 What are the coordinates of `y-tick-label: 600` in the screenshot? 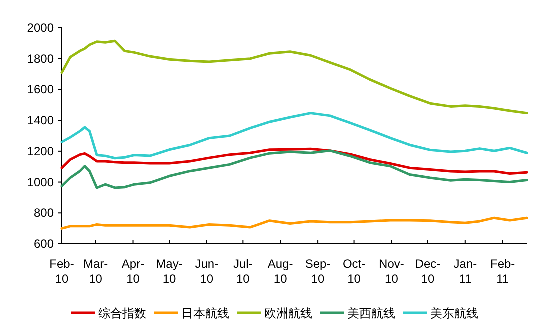 It's located at (44, 244).